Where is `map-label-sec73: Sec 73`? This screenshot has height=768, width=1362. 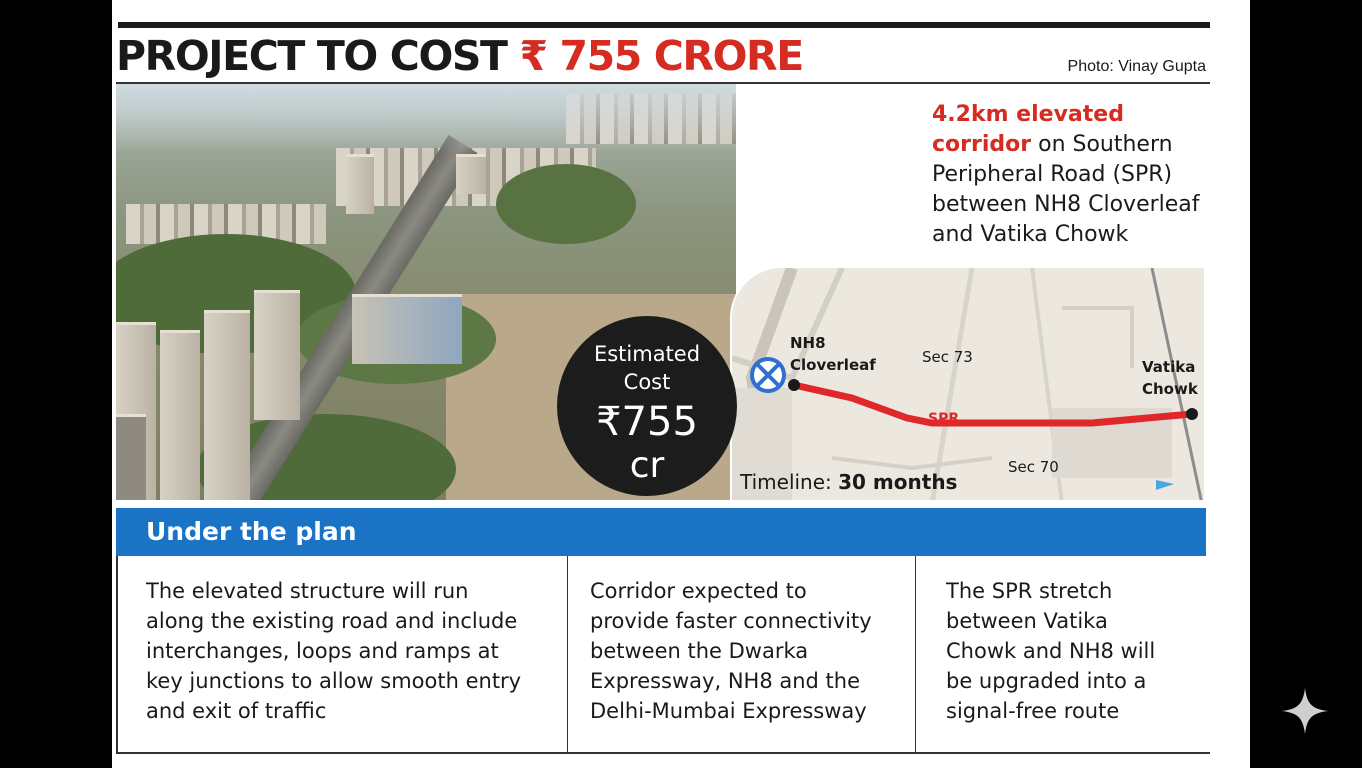 map-label-sec73: Sec 73 is located at coordinates (947, 357).